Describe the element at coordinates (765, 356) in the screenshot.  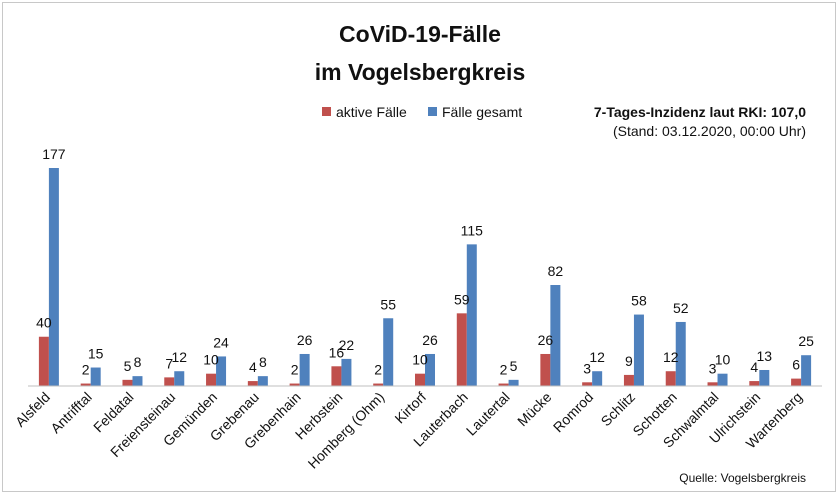
I see `value-label-total-ulrichstein: 13` at that location.